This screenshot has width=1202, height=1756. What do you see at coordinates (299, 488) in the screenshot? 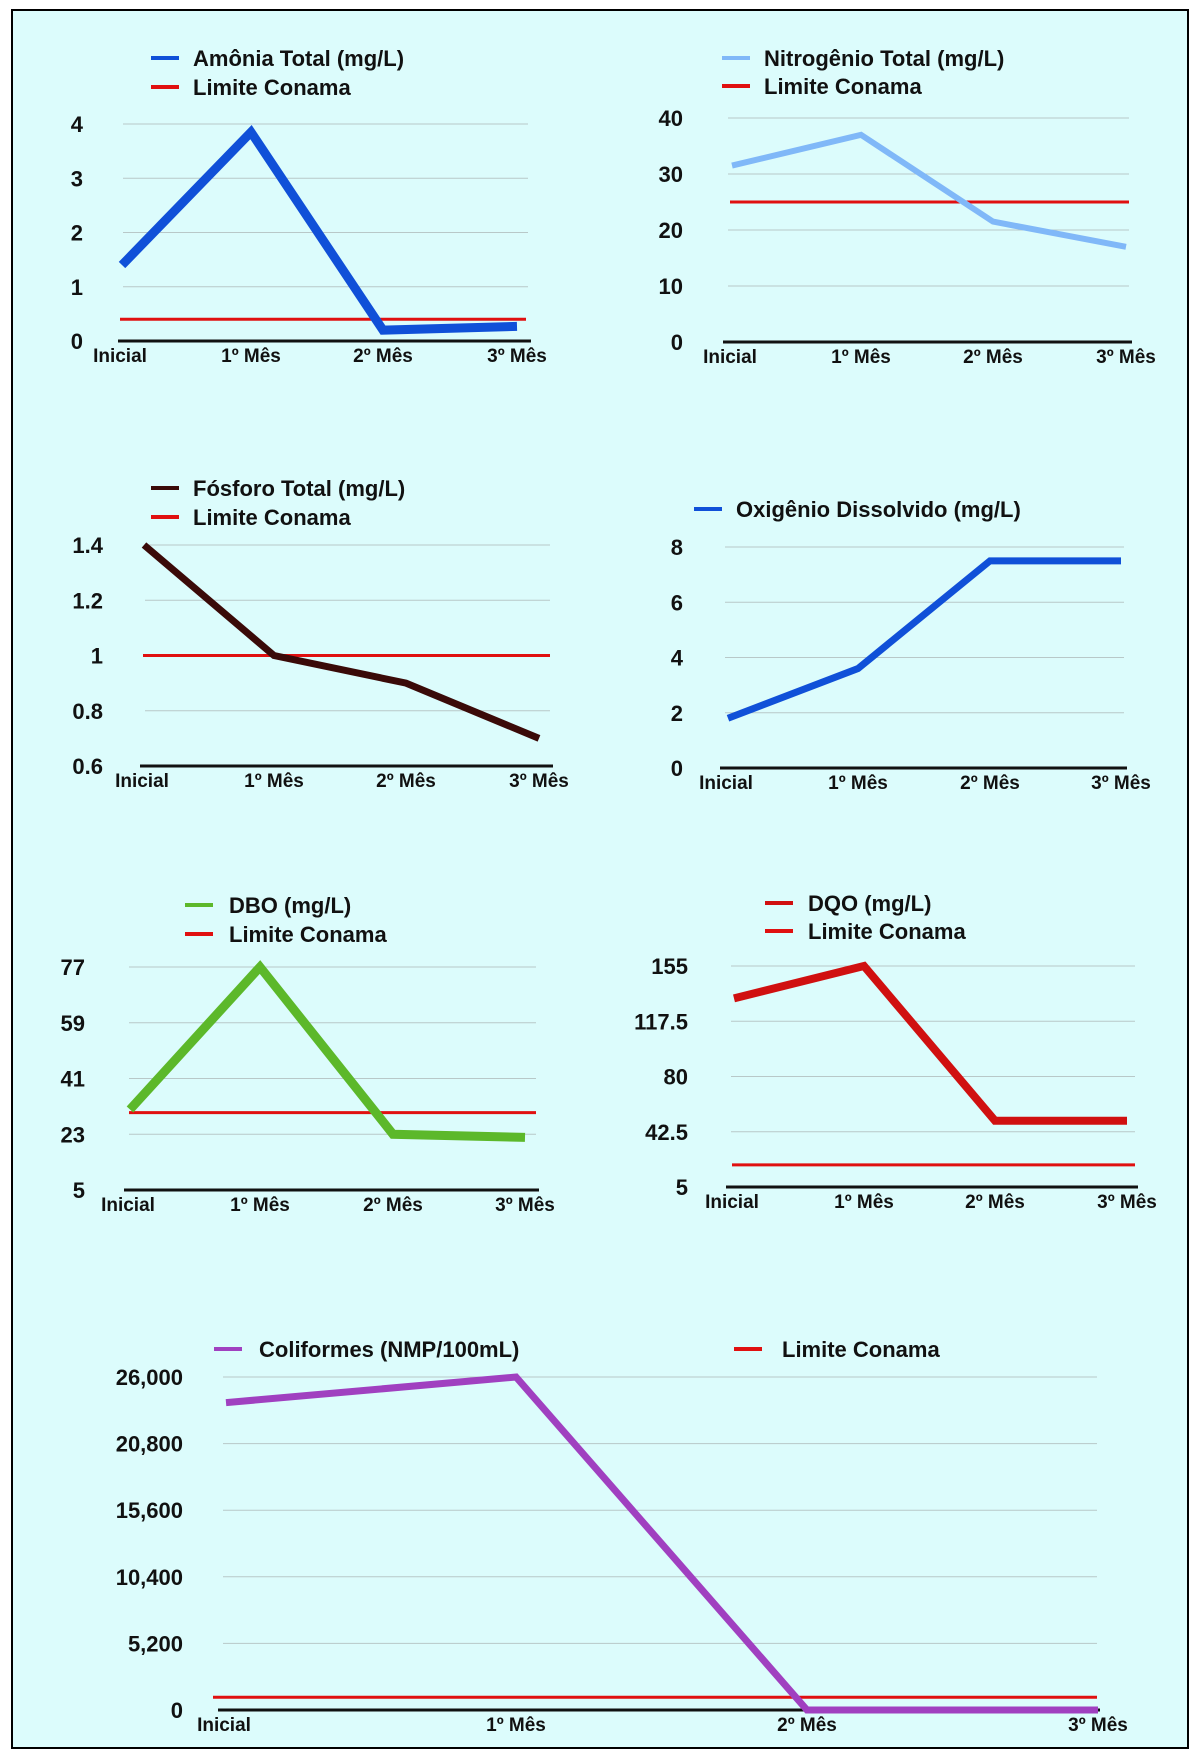
I see `legend-label: Fósforo Total (mg/L)` at bounding box center [299, 488].